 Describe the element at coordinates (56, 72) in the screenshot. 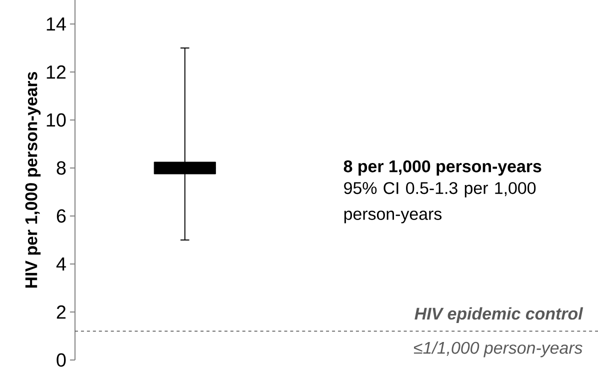

I see `y-tick-label: 12` at that location.